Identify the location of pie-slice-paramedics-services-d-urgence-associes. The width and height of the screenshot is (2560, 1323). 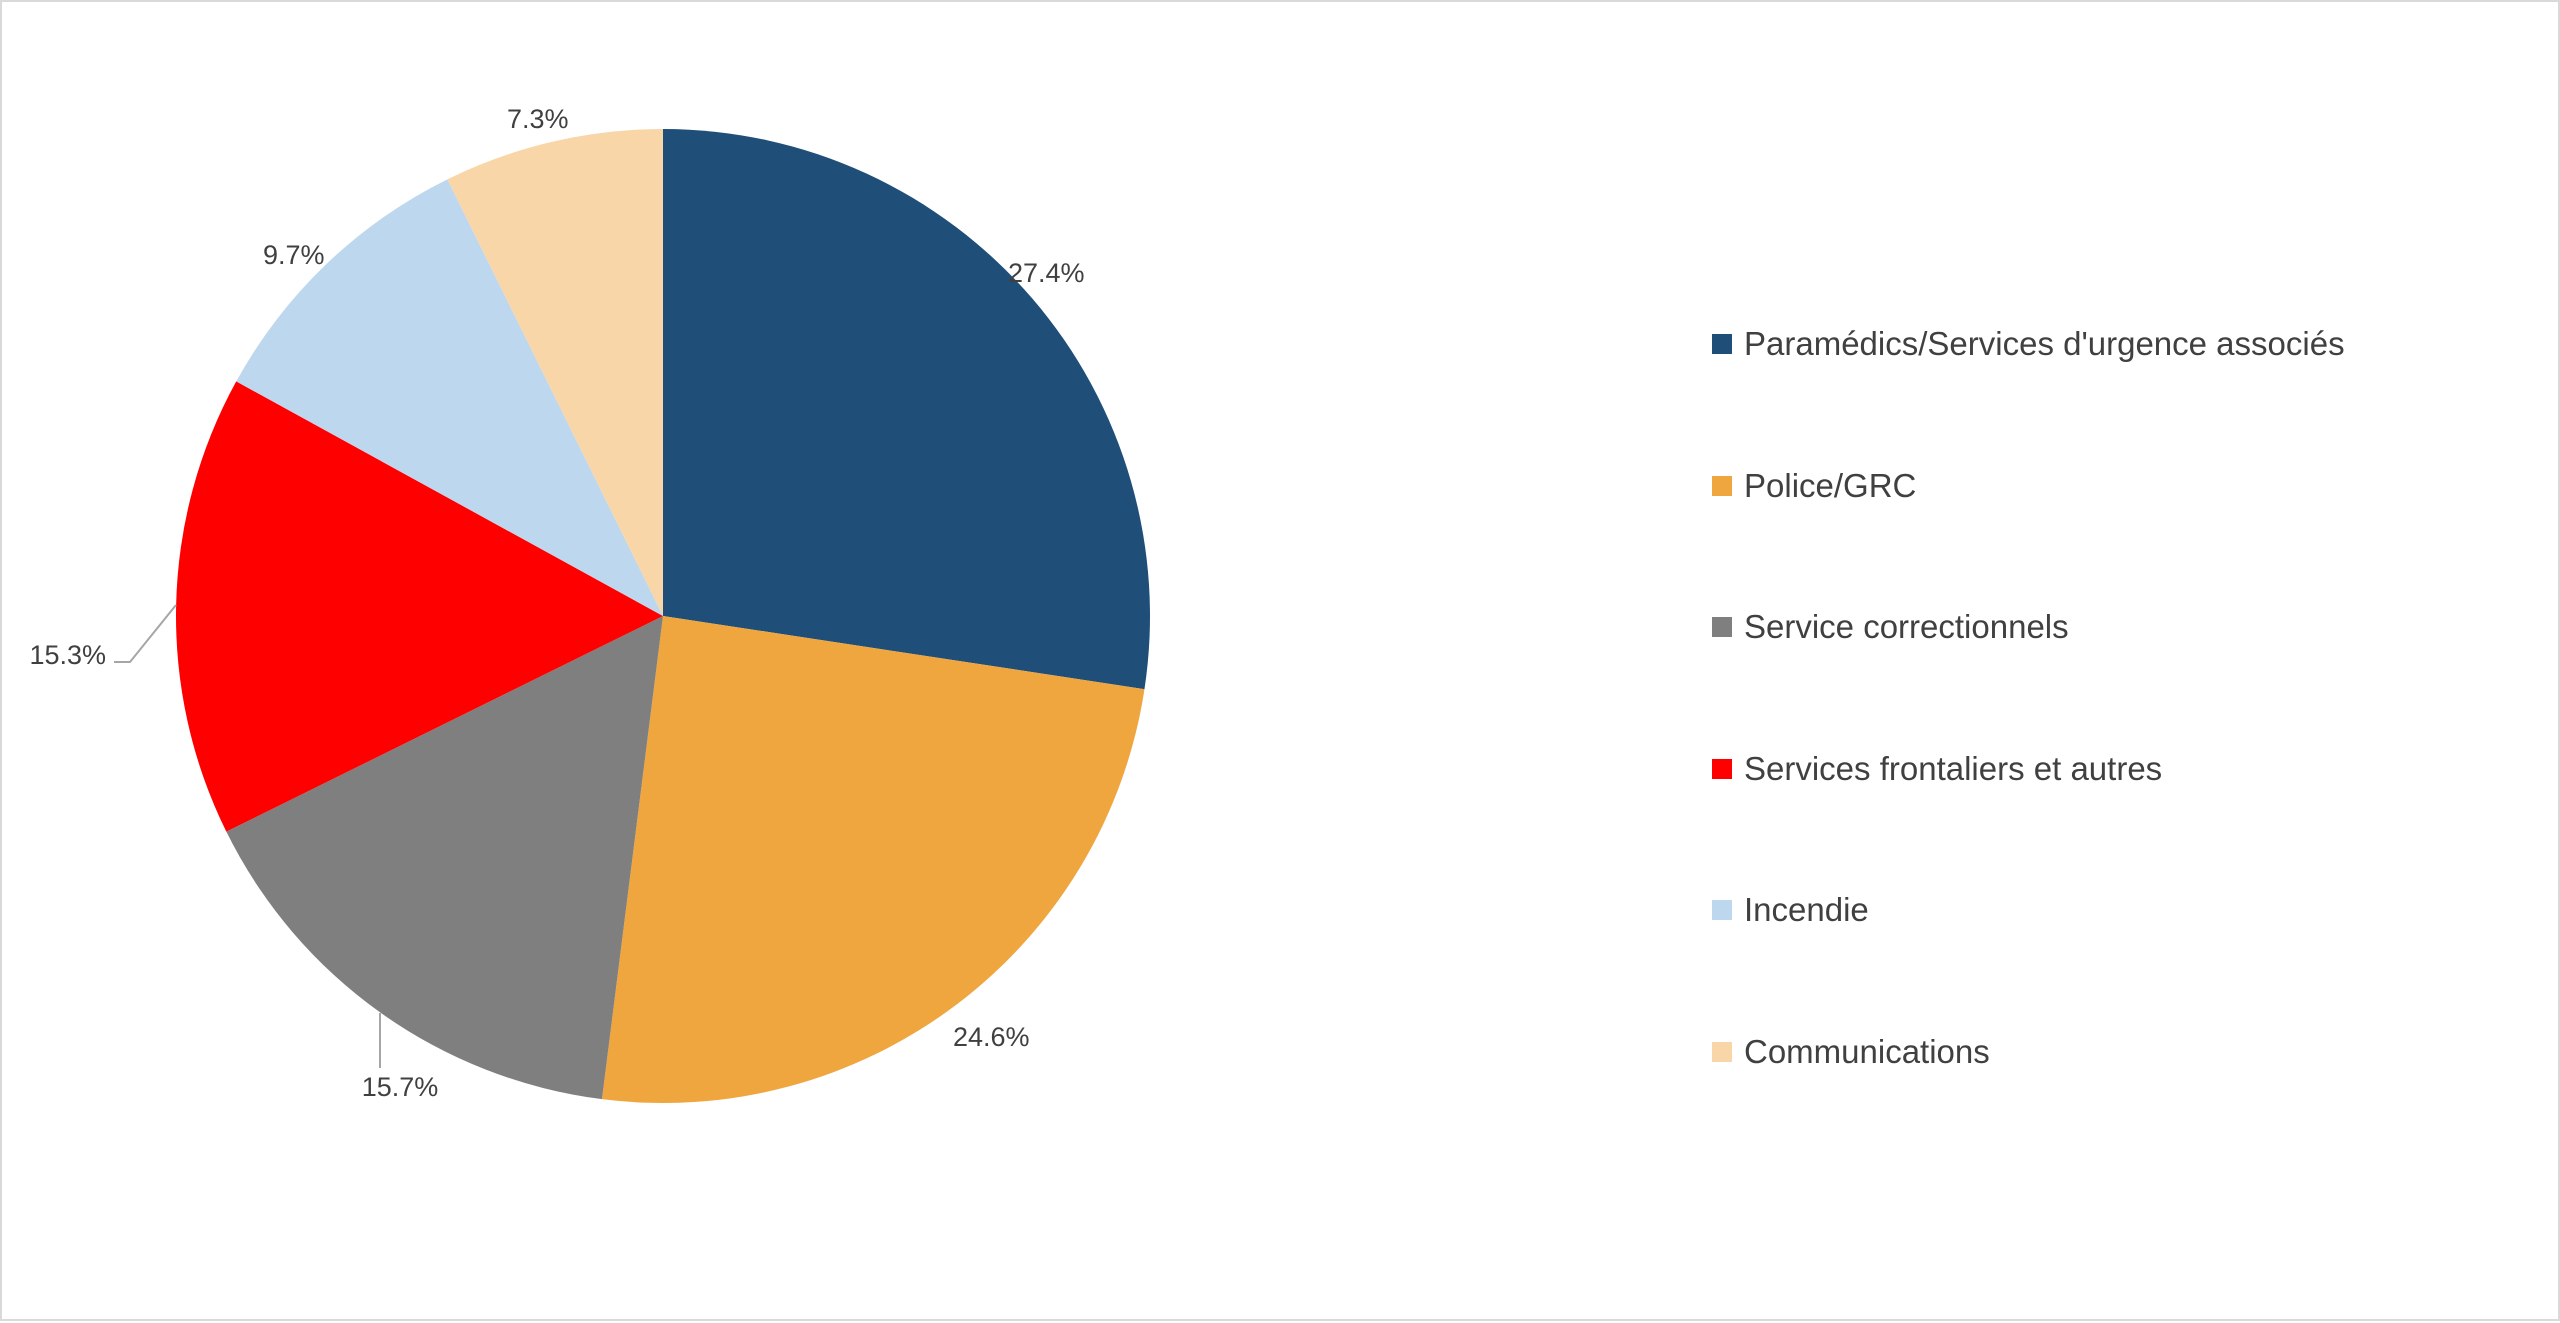
(906, 409).